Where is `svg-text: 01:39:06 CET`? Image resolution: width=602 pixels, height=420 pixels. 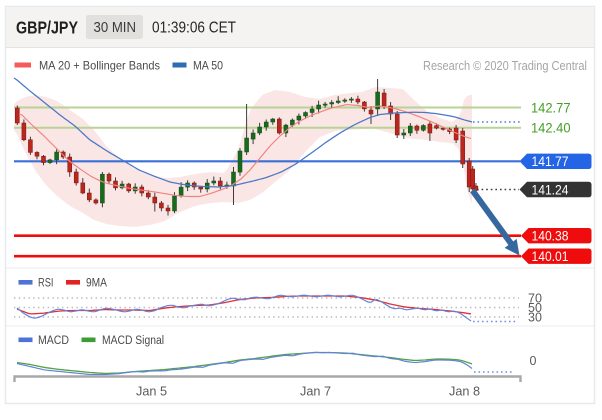
svg-text: 01:39:06 CET is located at coordinates (194, 28).